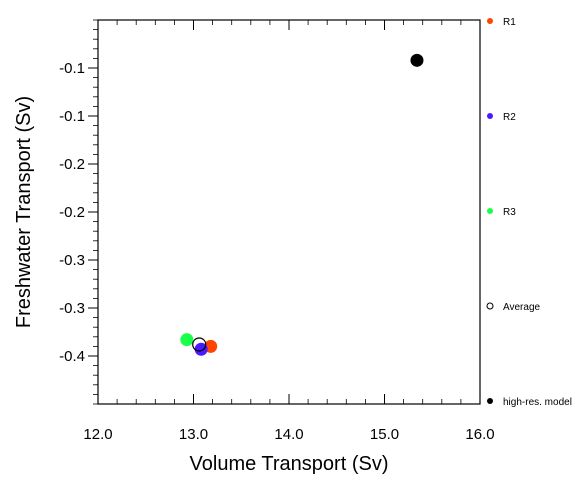 This screenshot has width=587, height=486. Describe the element at coordinates (193, 434) in the screenshot. I see `x-tick-label: 13.0` at that location.